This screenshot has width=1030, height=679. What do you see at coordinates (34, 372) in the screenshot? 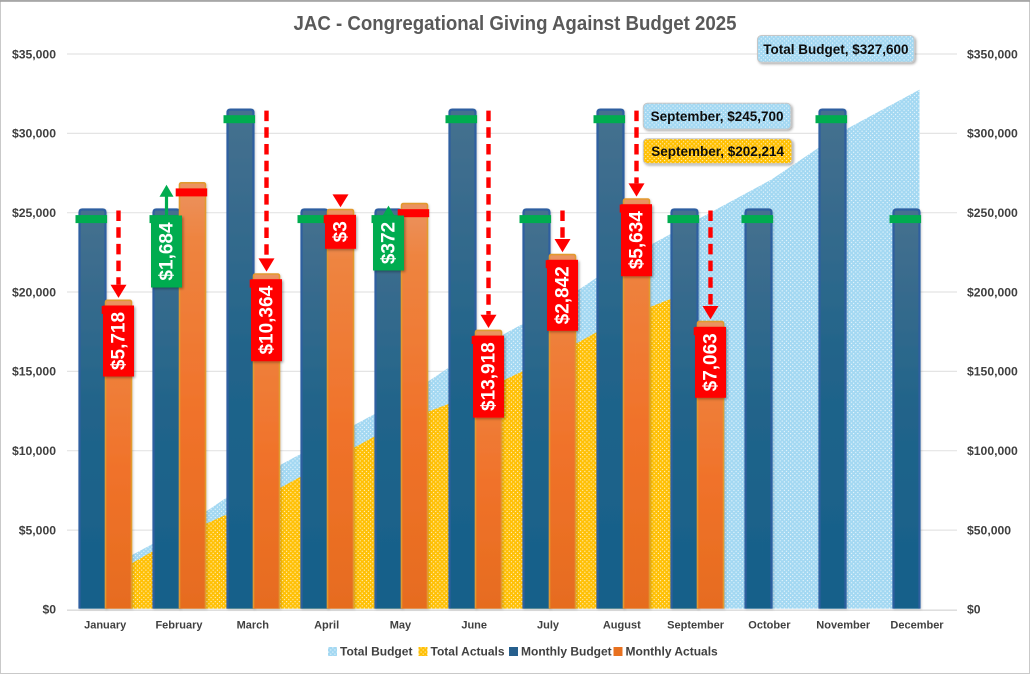
I see `svg-text: $15,000` at bounding box center [34, 372].